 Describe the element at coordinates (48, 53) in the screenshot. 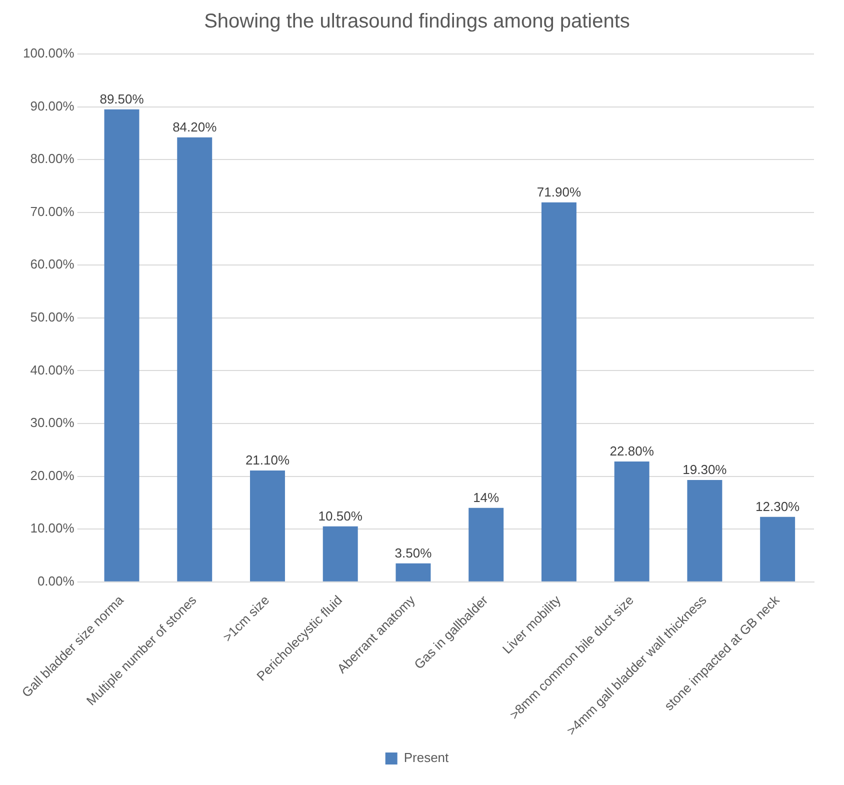

I see `y-tick-label: 100.00%` at that location.